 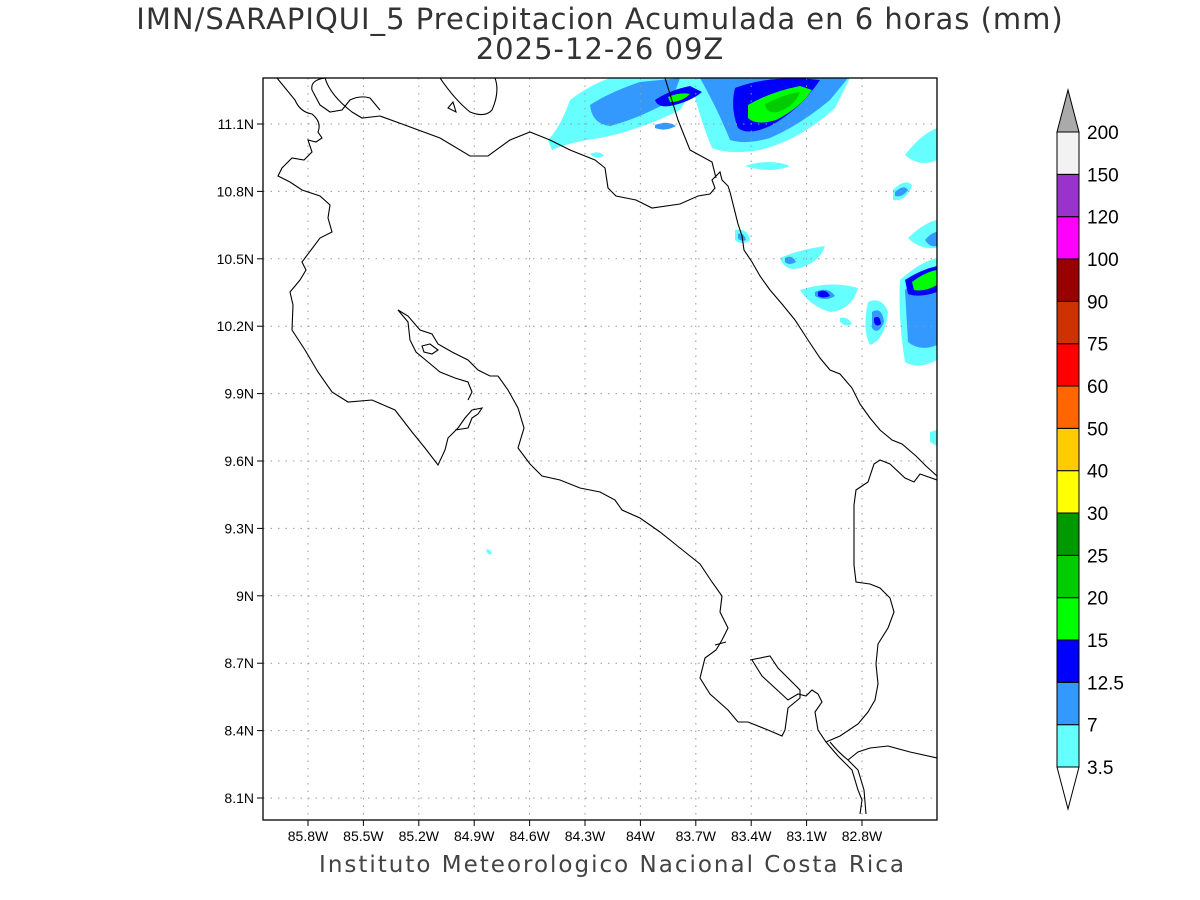 What do you see at coordinates (1097, 302) in the screenshot?
I see `colorbar-label: 90` at bounding box center [1097, 302].